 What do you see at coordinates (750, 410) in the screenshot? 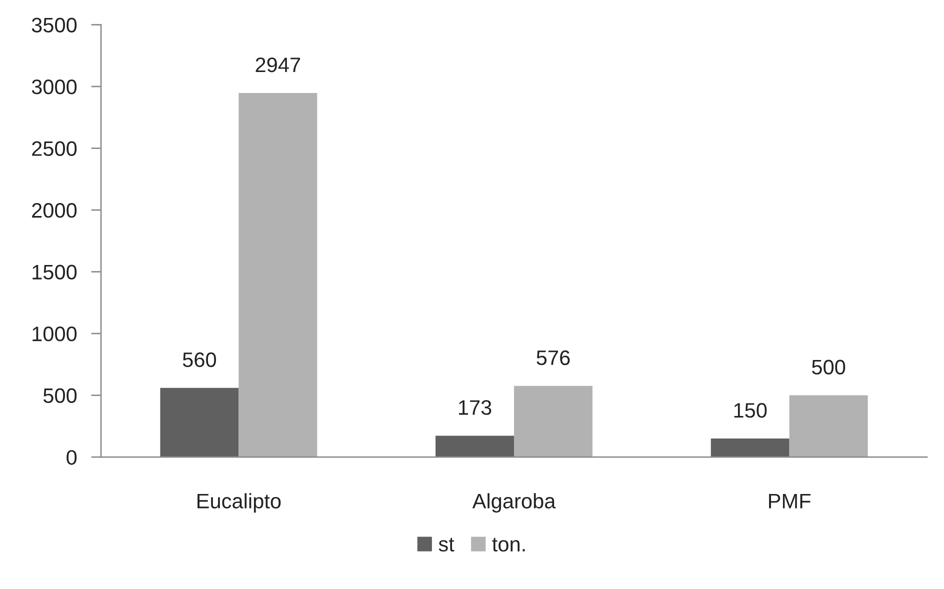
I see `data-label: 150` at bounding box center [750, 410].